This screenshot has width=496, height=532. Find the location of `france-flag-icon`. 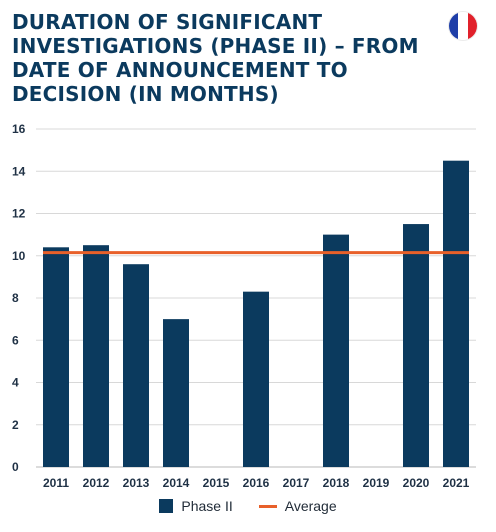

france-flag-icon is located at coordinates (463, 26).